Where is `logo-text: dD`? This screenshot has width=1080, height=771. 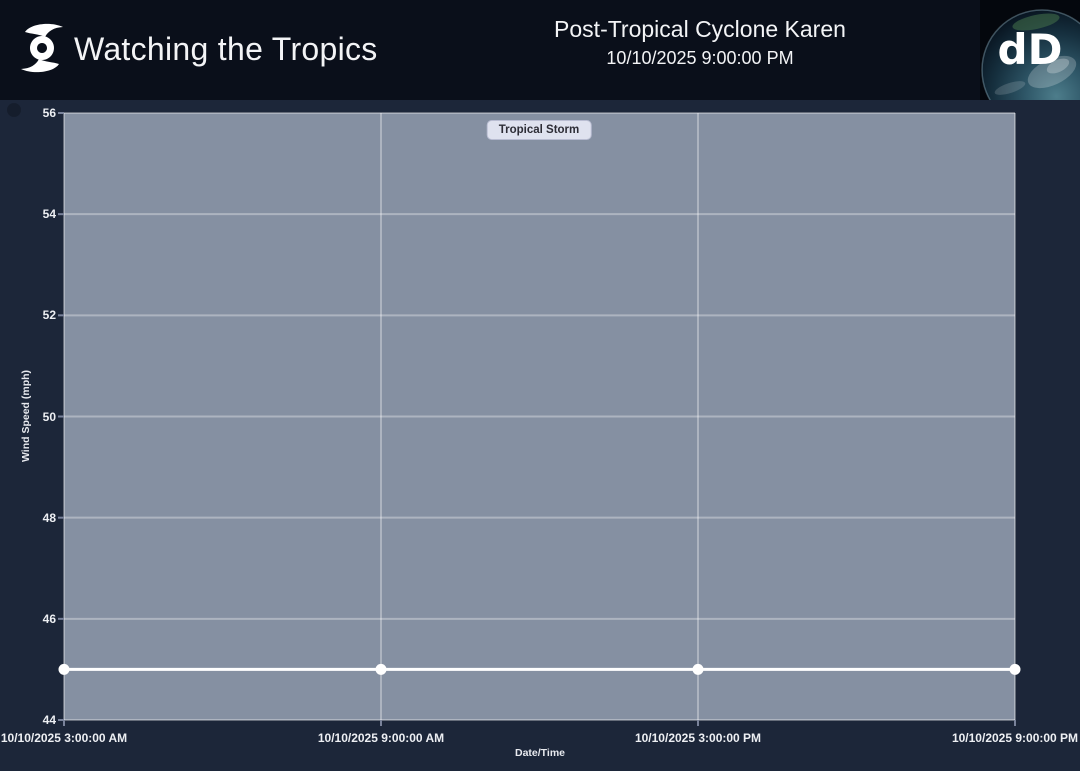
logo-text: dD is located at coordinates (1030, 49).